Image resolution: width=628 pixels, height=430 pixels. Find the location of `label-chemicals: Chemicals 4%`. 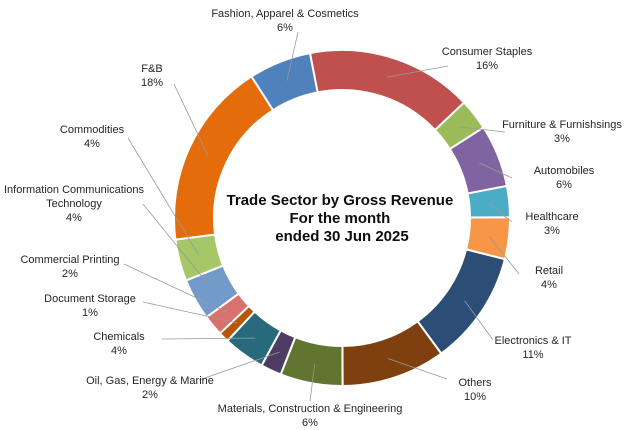

label-chemicals: Chemicals 4% is located at coordinates (119, 344).